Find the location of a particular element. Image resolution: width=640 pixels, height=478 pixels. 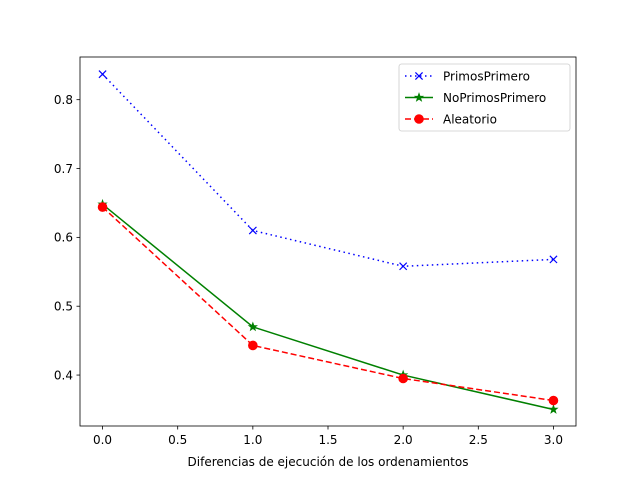

legend-box is located at coordinates (484, 97).